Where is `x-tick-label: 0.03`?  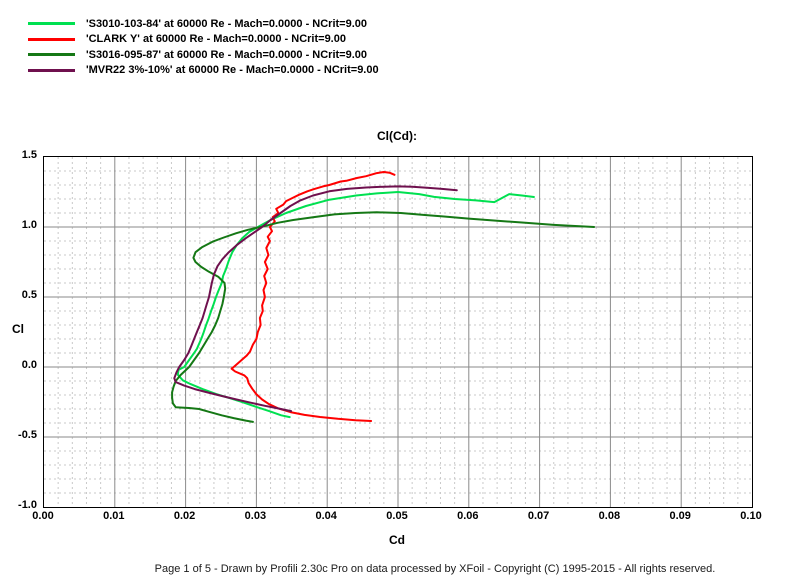 x-tick-label: 0.03 is located at coordinates (255, 516).